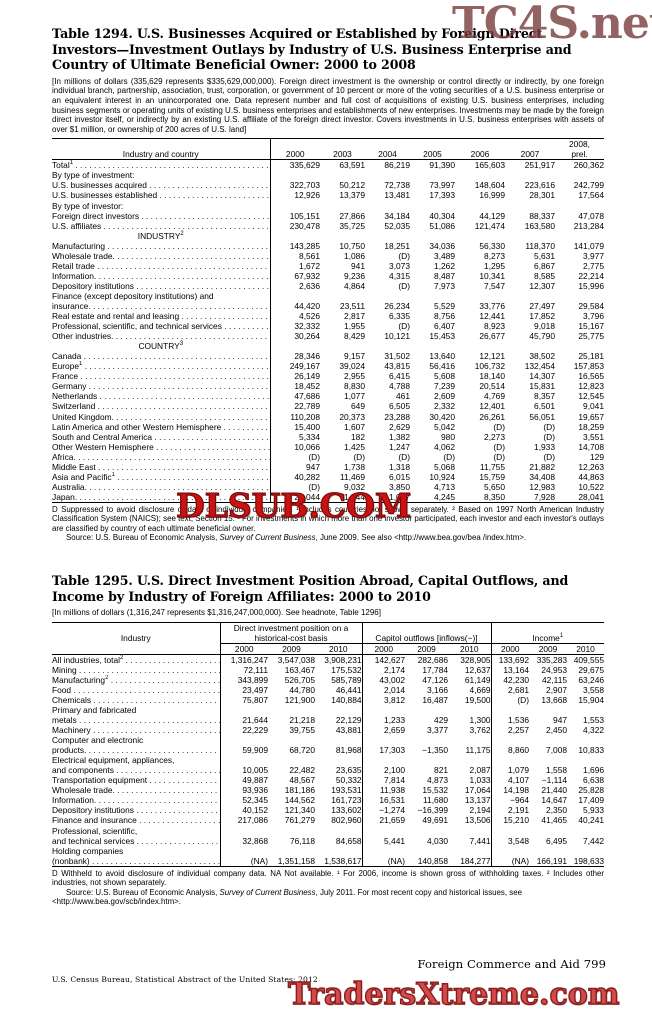 The width and height of the screenshot is (652, 1024). I want to click on column-header-spacer, so click(432, 144).